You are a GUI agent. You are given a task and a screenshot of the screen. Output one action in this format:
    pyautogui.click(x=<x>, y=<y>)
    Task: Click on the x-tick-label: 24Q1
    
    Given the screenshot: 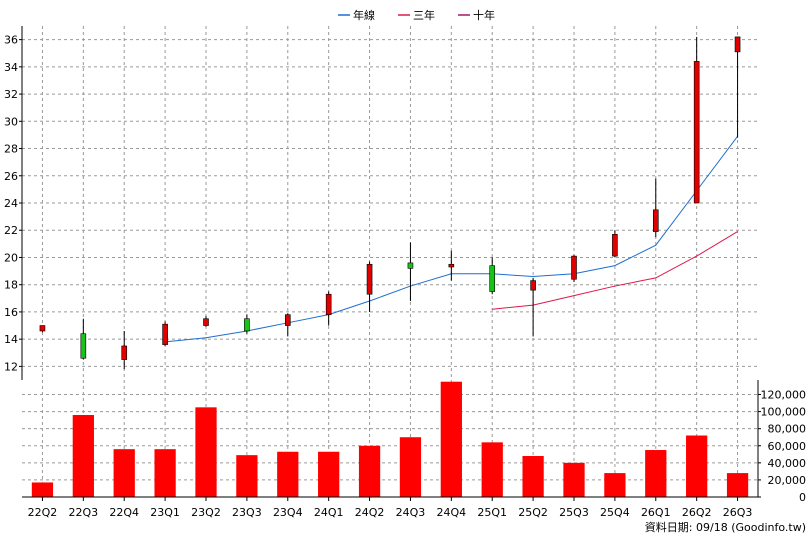 What is the action you would take?
    pyautogui.click(x=329, y=512)
    